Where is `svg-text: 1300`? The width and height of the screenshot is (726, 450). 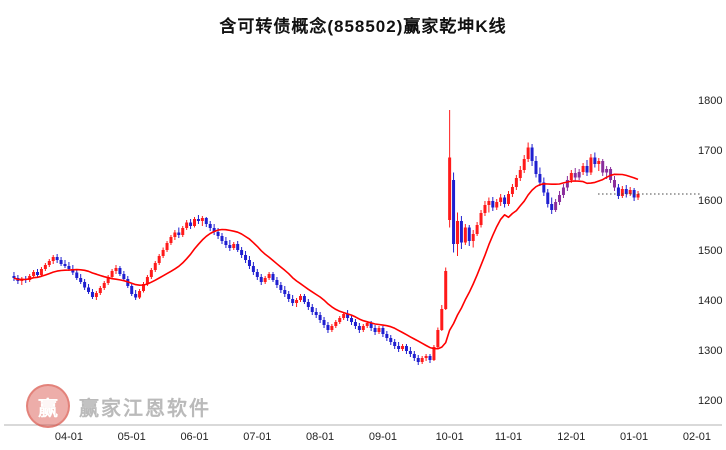 svg-text: 1300 is located at coordinates (710, 351).